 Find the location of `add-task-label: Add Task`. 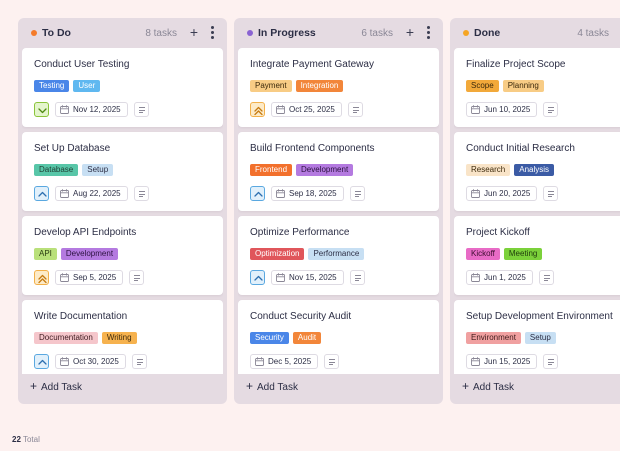

add-task-label: Add Task is located at coordinates (277, 387).